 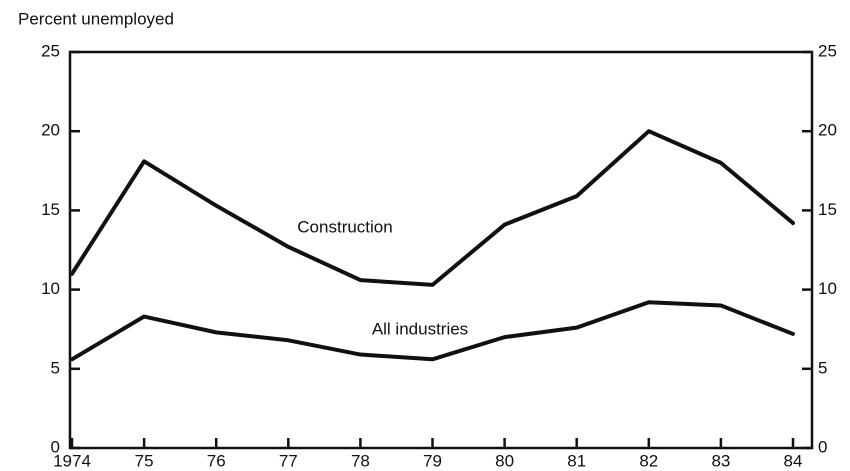 What do you see at coordinates (360, 460) in the screenshot?
I see `x-tick-label: 78` at bounding box center [360, 460].